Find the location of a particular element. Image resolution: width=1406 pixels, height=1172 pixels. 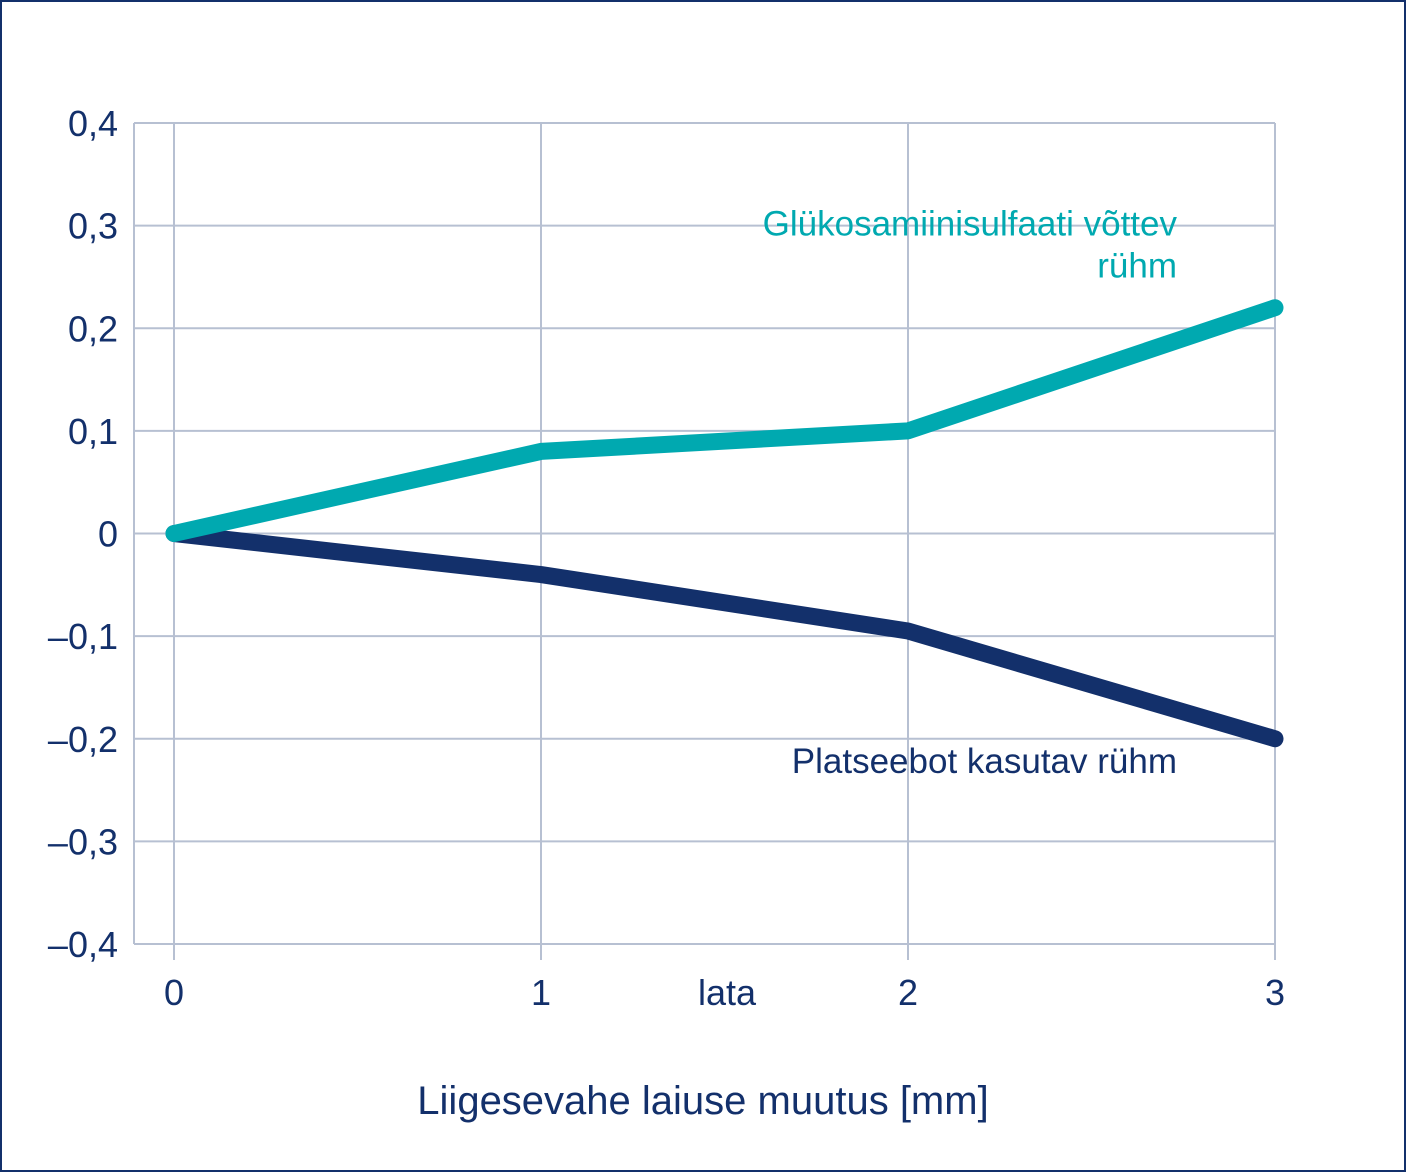

x-unit-label: lata is located at coordinates (727, 992).